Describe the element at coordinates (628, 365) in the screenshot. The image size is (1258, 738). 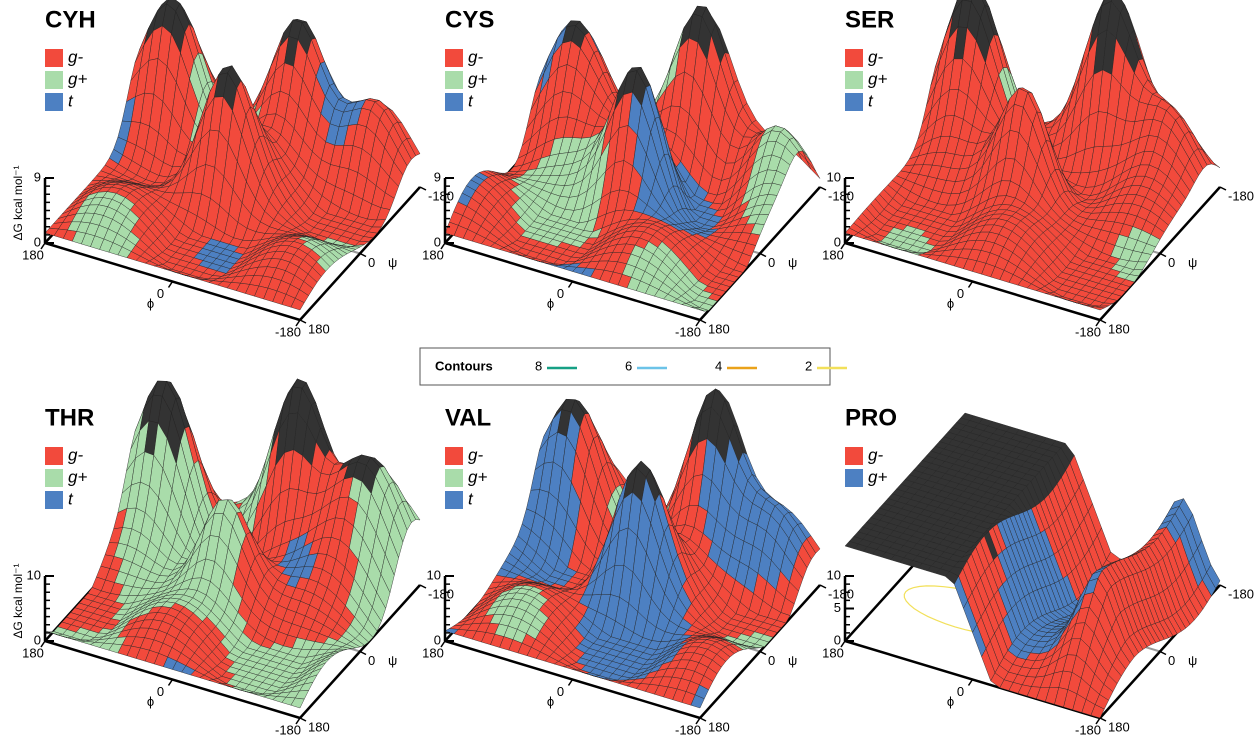
I see `contour-level: 6` at that location.